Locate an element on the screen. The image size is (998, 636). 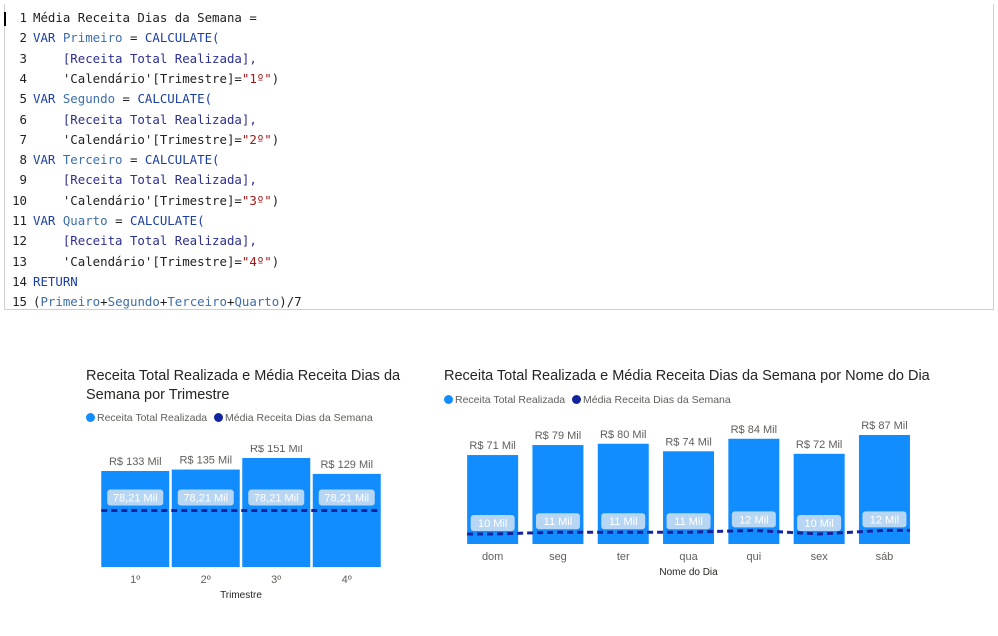
x-tick-label: seg is located at coordinates (558, 557).